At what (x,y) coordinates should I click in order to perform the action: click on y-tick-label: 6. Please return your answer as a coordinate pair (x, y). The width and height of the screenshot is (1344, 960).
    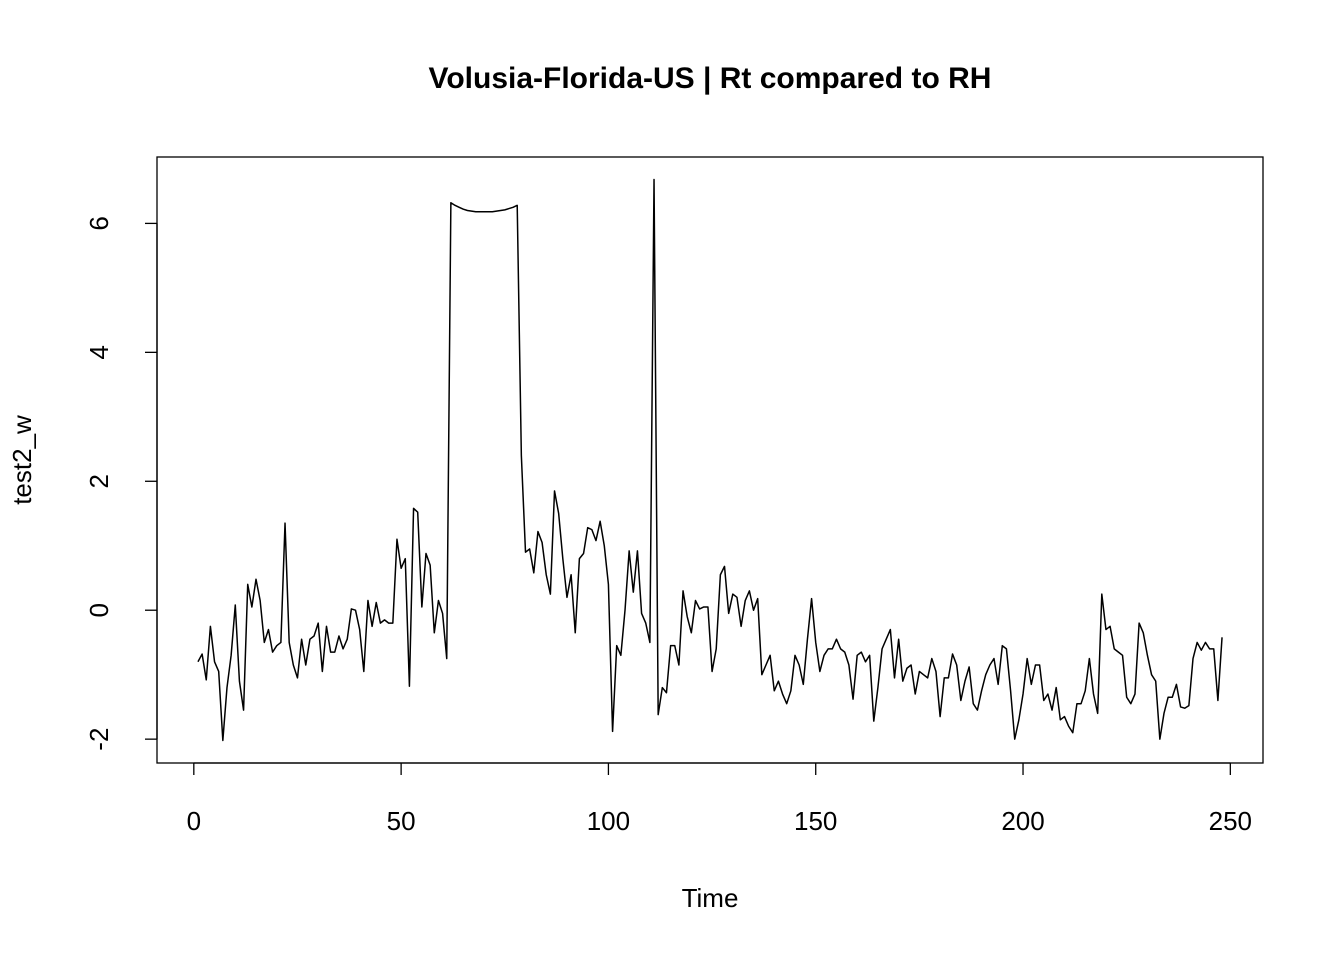
    Looking at the image, I should click on (99, 223).